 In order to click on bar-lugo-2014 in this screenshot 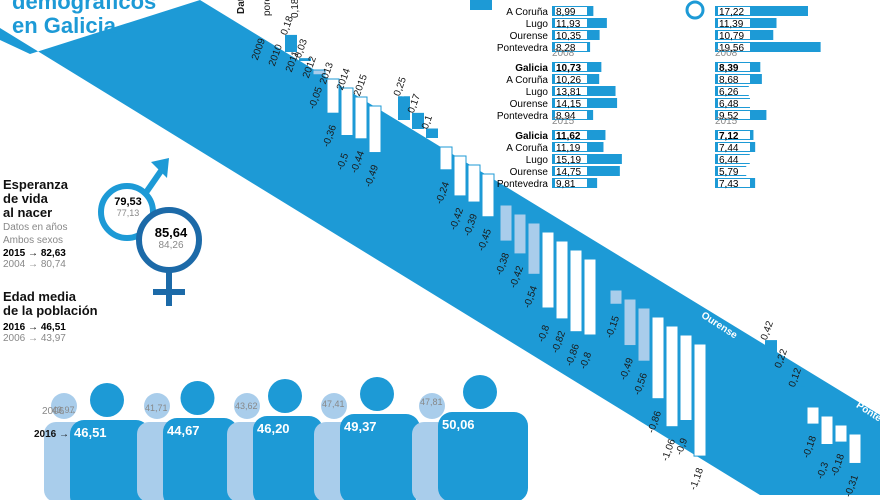, I will do `click(576, 291)`.